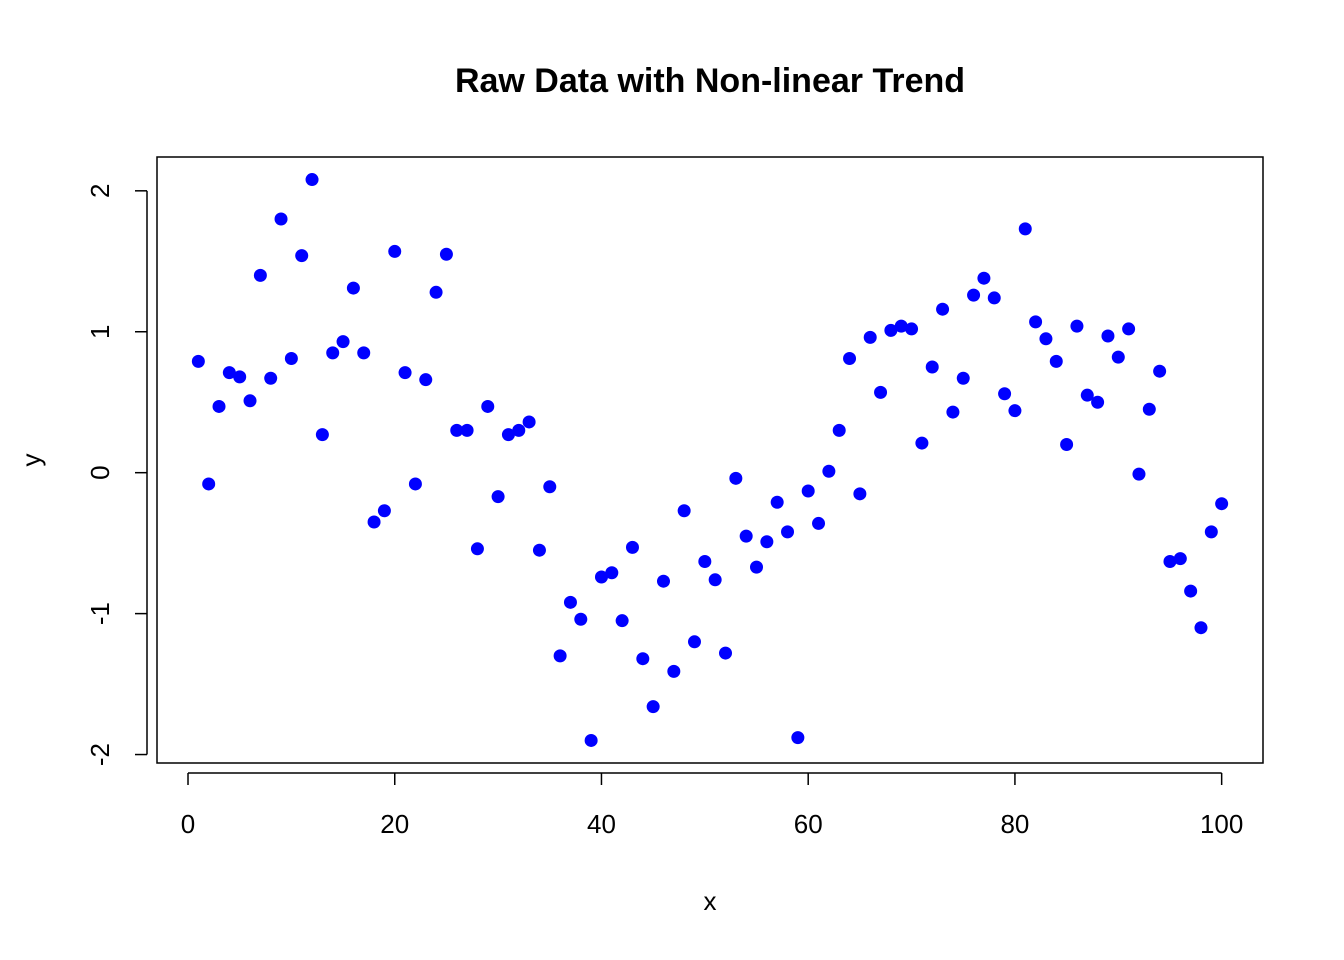  Describe the element at coordinates (188, 824) in the screenshot. I see `x-tick-label: 0` at that location.